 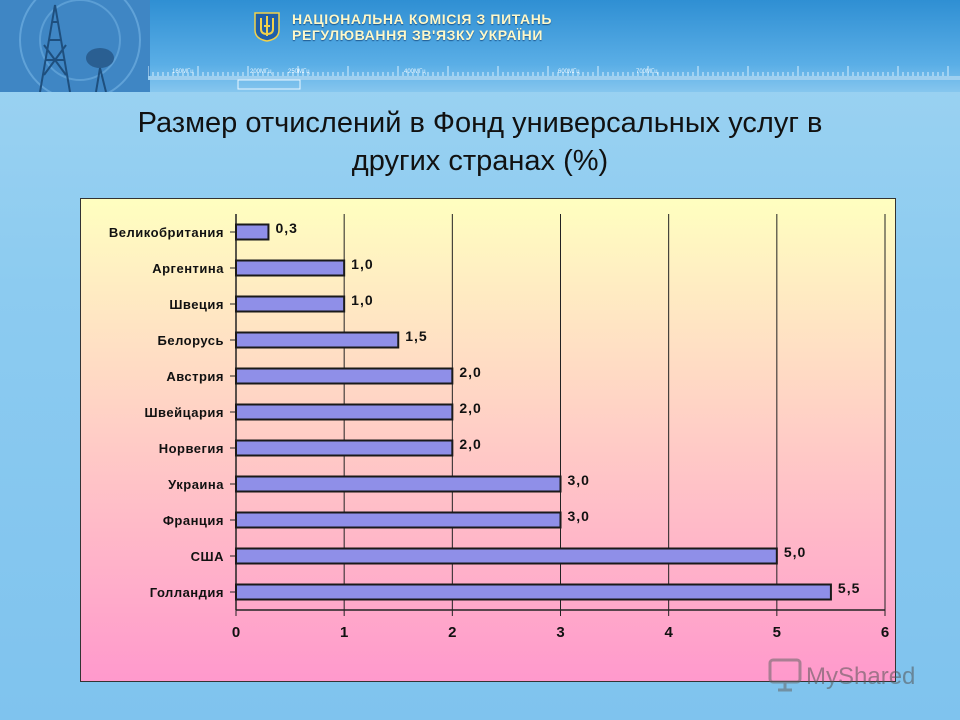 What do you see at coordinates (795, 552) in the screenshot?
I see `data-label: 5,0` at bounding box center [795, 552].